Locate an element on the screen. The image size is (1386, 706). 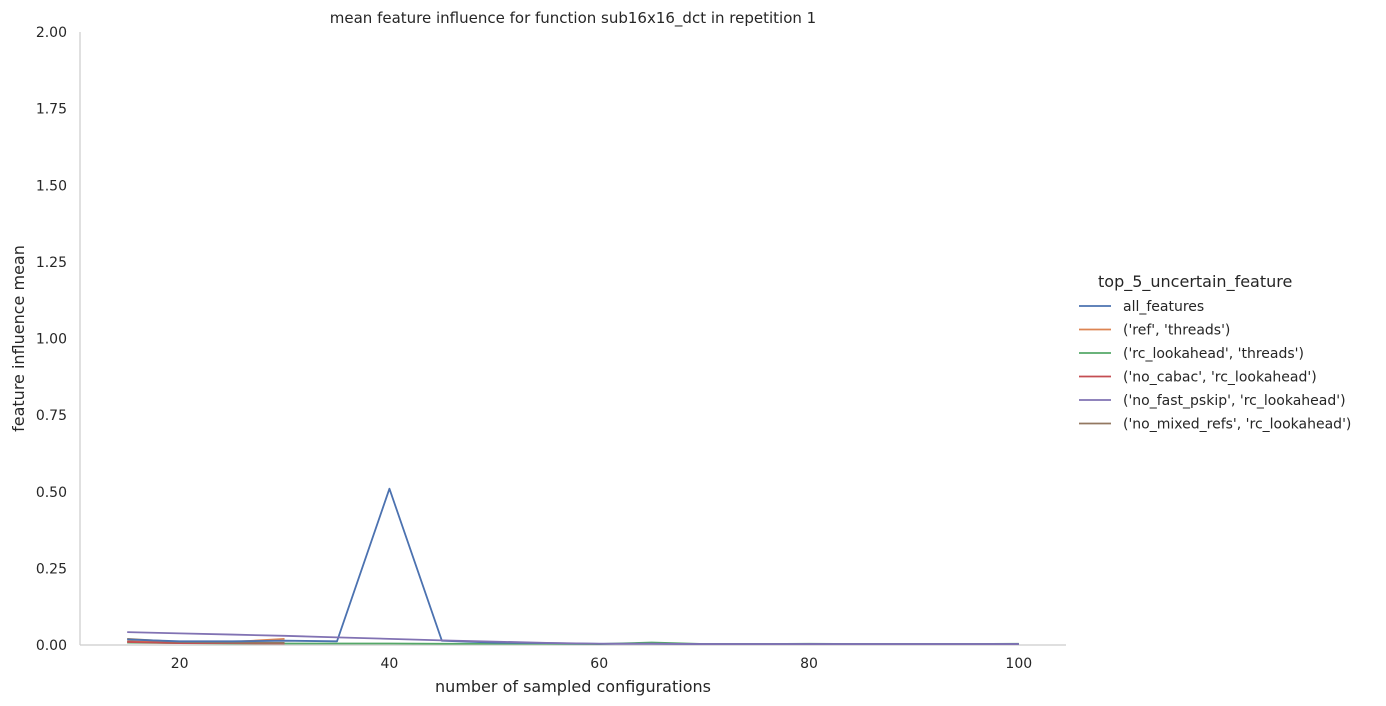
legend-entry: ('no_mixed_refs', 'rc_lookahead') is located at coordinates (1237, 425).